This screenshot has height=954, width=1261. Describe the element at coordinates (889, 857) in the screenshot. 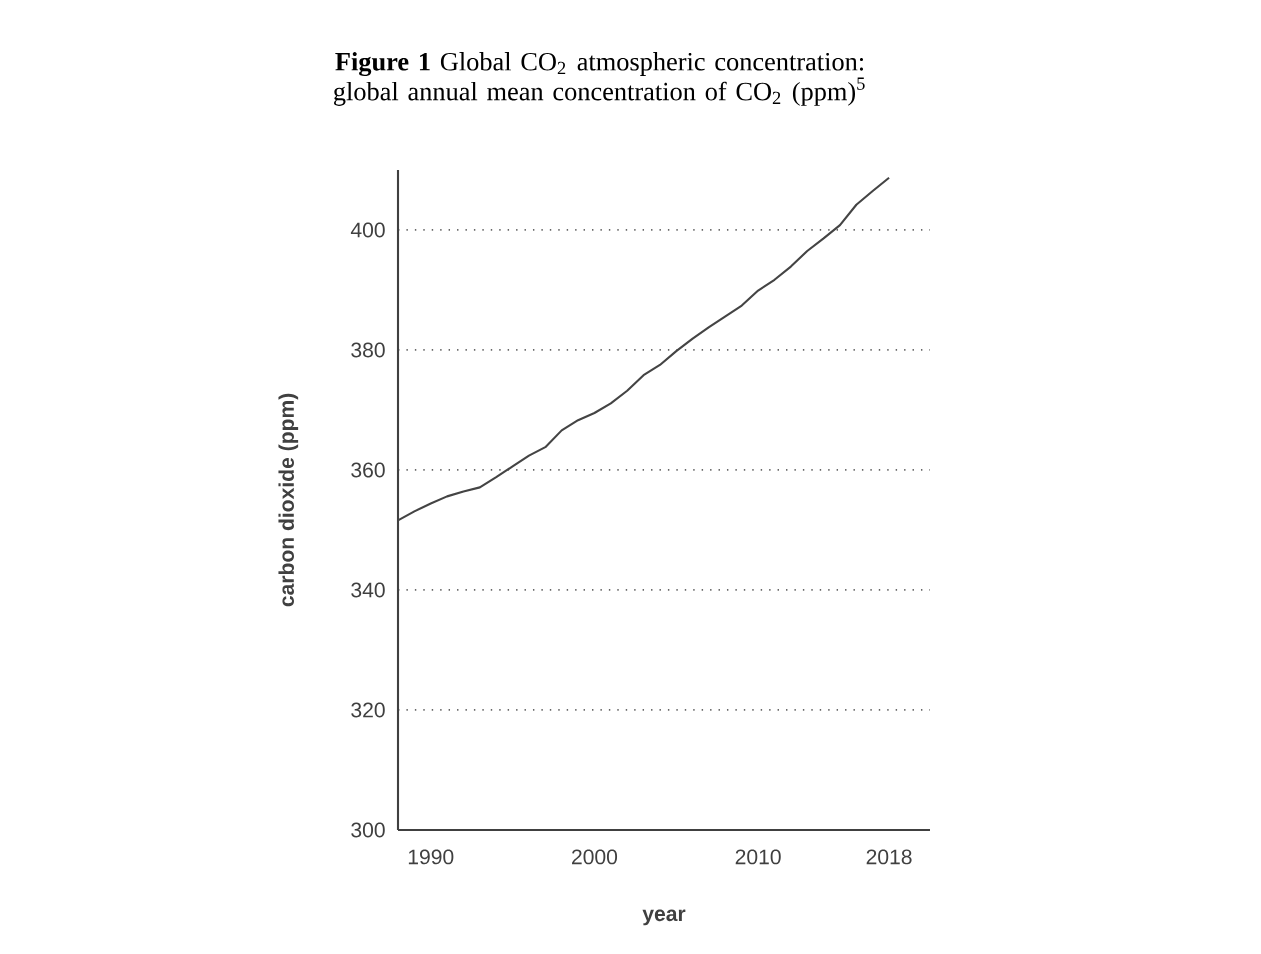

I see `x-tick-label: 2018` at that location.